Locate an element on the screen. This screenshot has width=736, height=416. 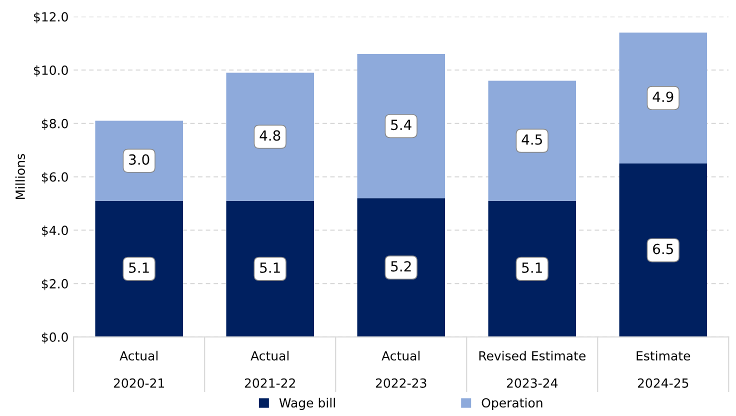
y-tick-label: $8.0 is located at coordinates (55, 124).